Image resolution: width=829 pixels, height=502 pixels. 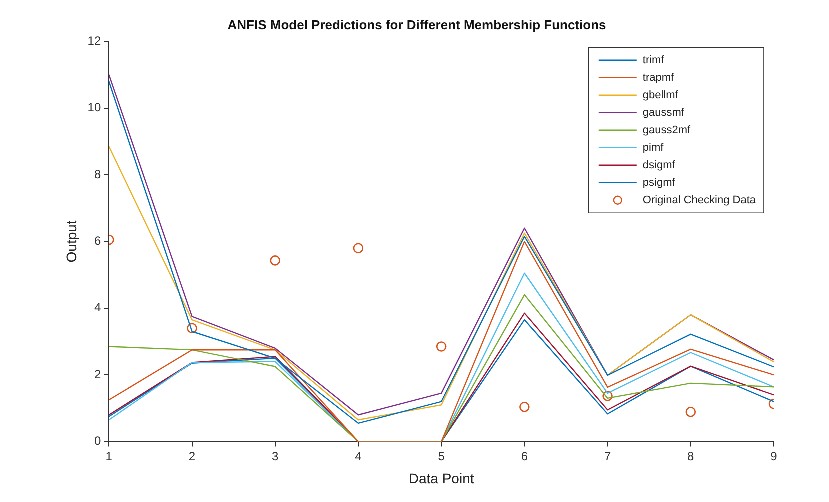 I want to click on legend-label: Original Checking Data, so click(x=699, y=200).